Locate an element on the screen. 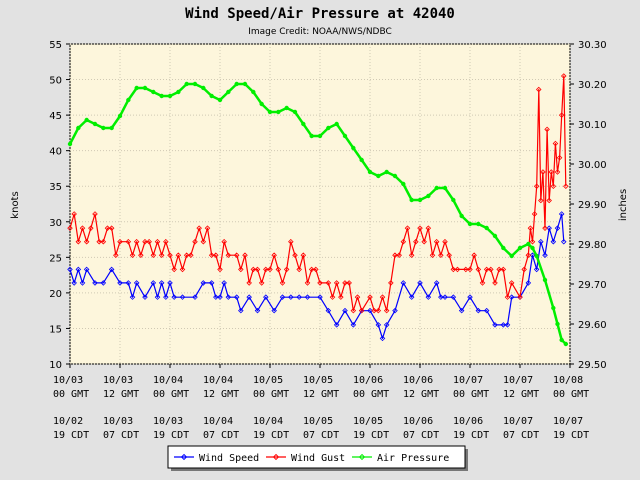 This screenshot has width=640, height=480. y-tick-label: 15 is located at coordinates (55, 329).